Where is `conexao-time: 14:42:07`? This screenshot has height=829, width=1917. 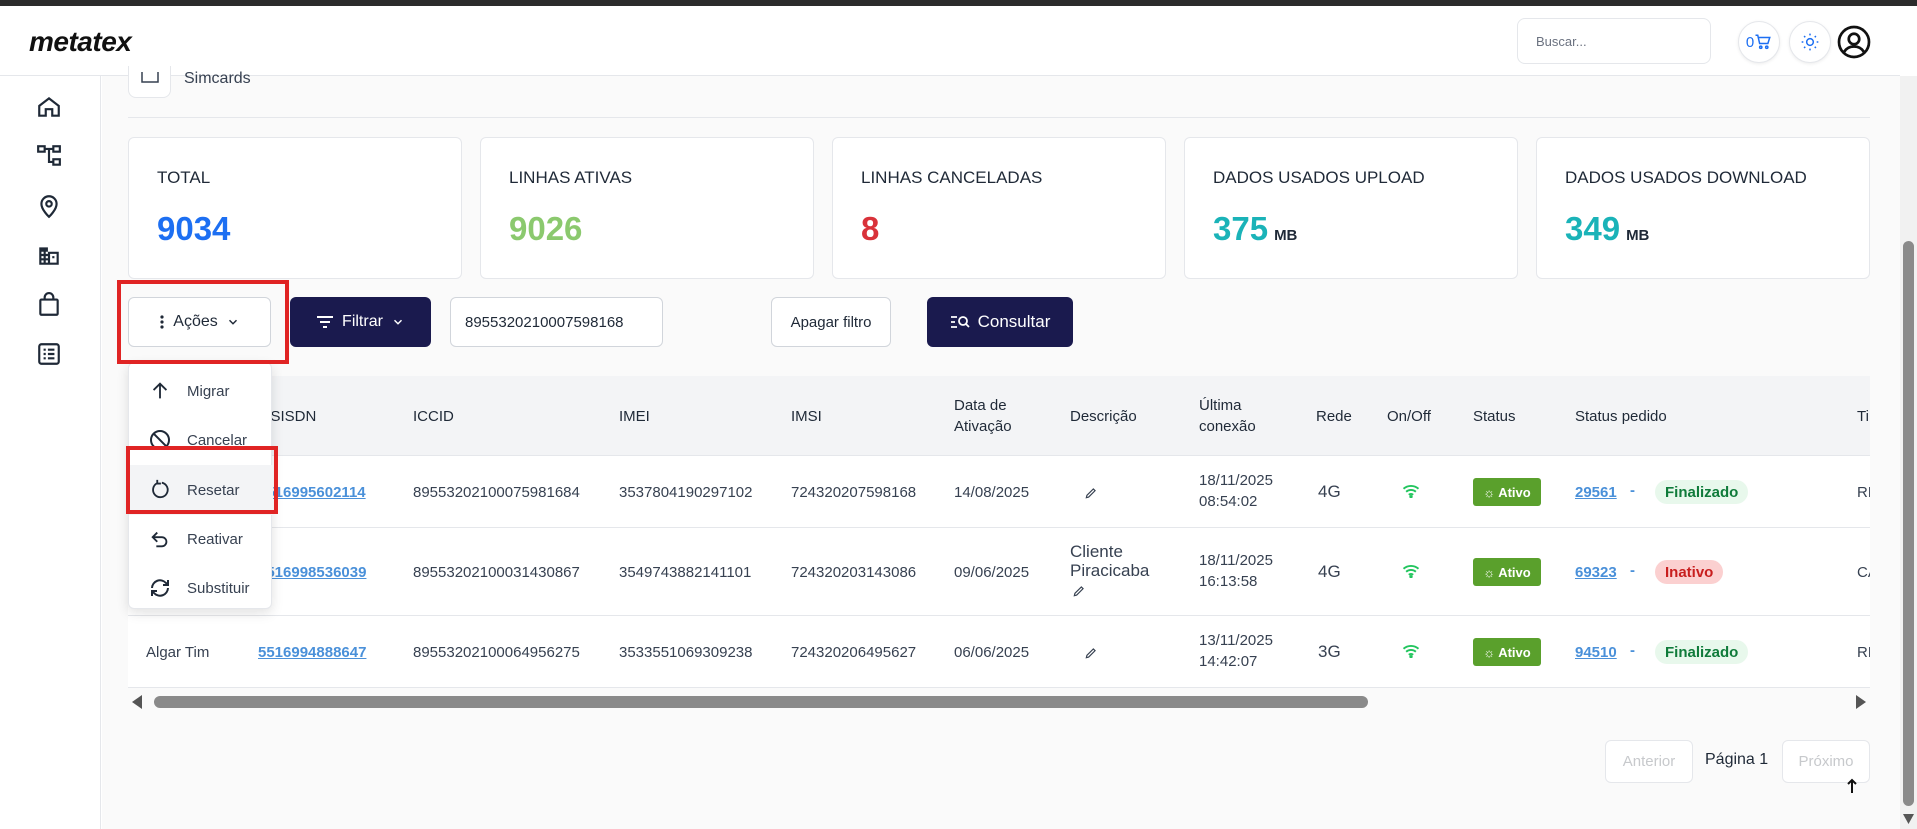 conexao-time: 14:42:07 is located at coordinates (1228, 661).